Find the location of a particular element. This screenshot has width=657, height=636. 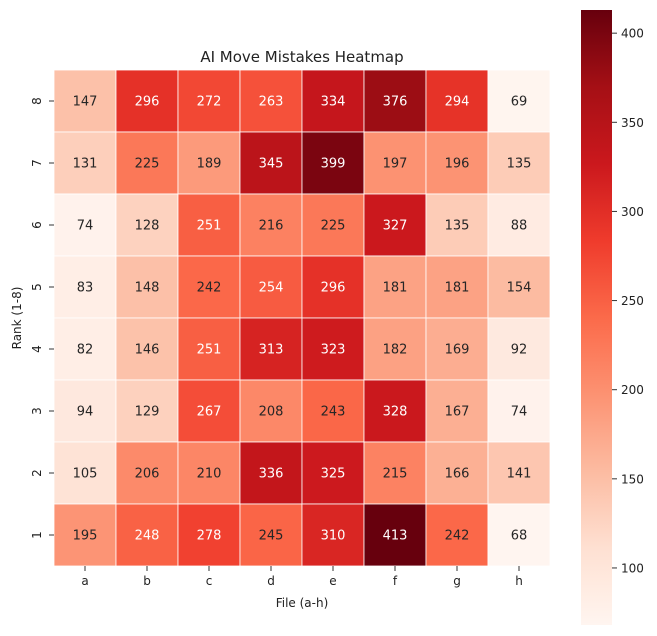

cell-value-label: 323 is located at coordinates (333, 350).